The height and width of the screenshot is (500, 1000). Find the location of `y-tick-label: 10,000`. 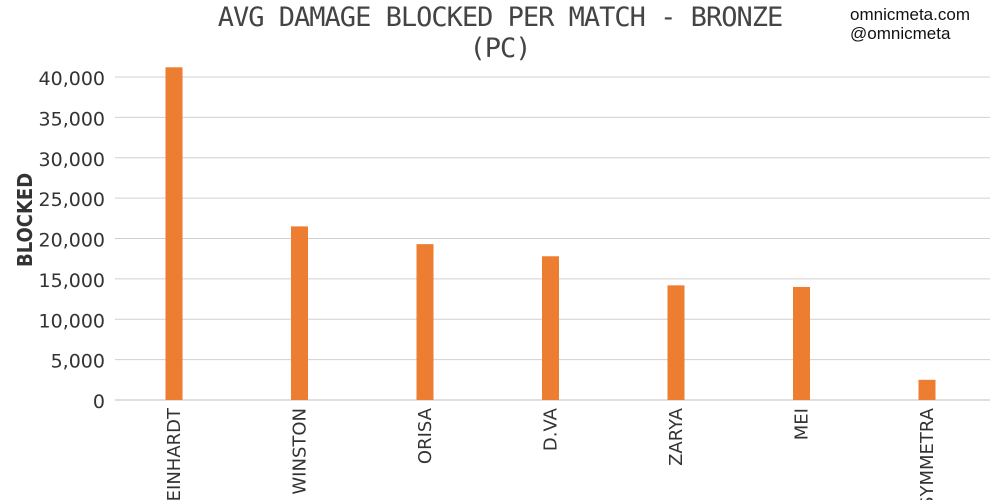

y-tick-label: 10,000 is located at coordinates (72, 321).